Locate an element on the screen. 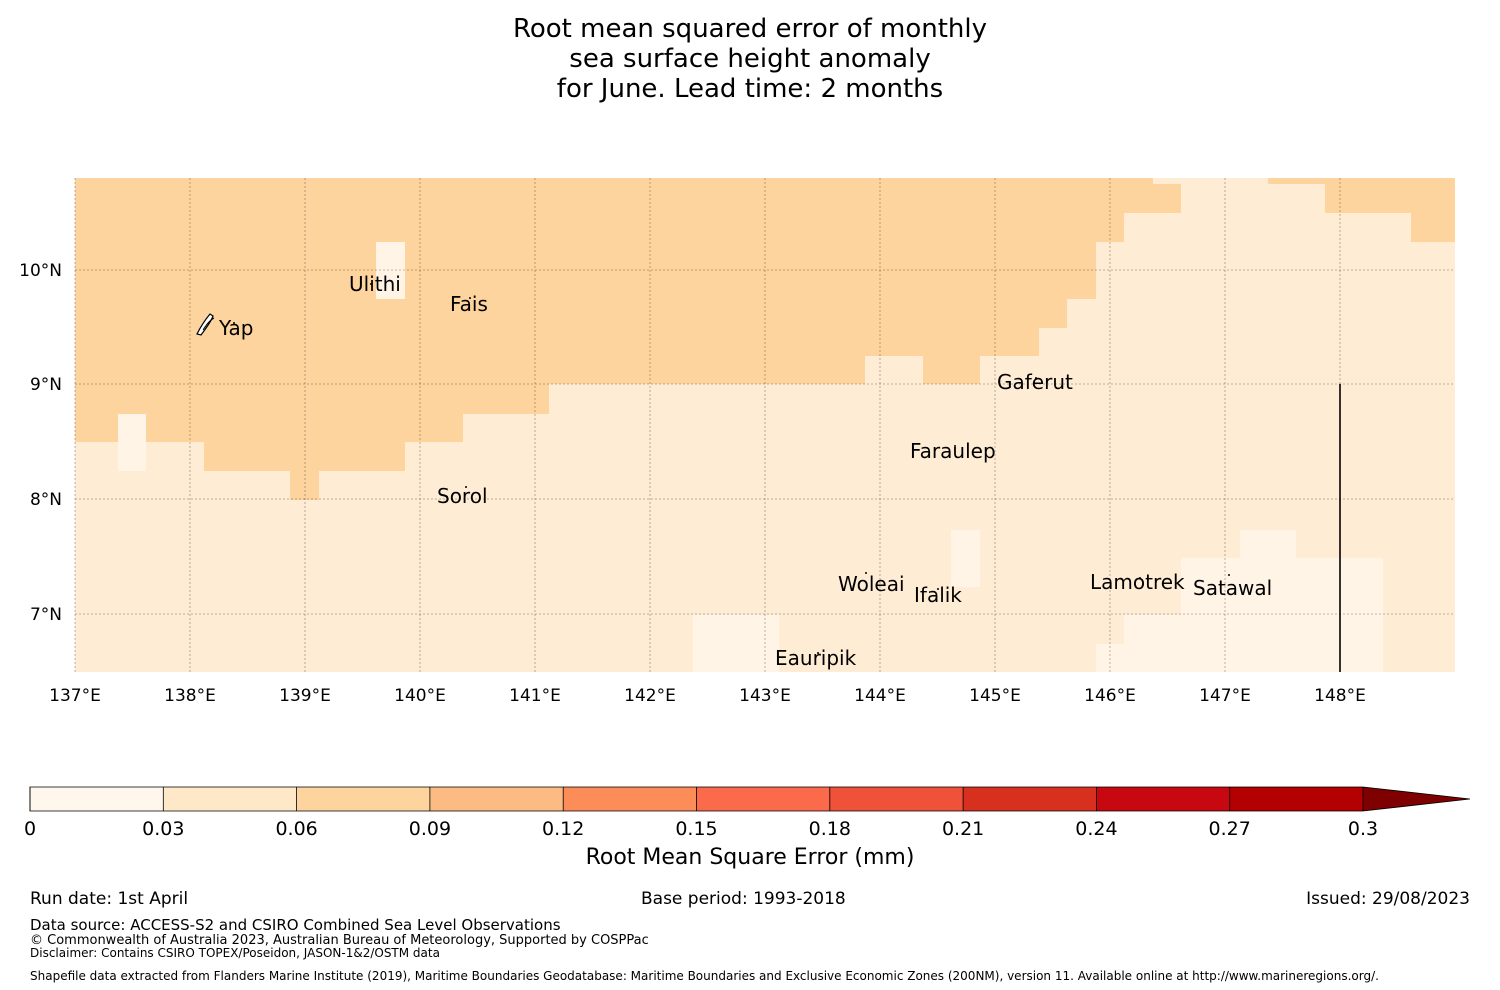 Image resolution: width=1500 pixels, height=990 pixels. island-label-fais: Fais is located at coordinates (469, 304).